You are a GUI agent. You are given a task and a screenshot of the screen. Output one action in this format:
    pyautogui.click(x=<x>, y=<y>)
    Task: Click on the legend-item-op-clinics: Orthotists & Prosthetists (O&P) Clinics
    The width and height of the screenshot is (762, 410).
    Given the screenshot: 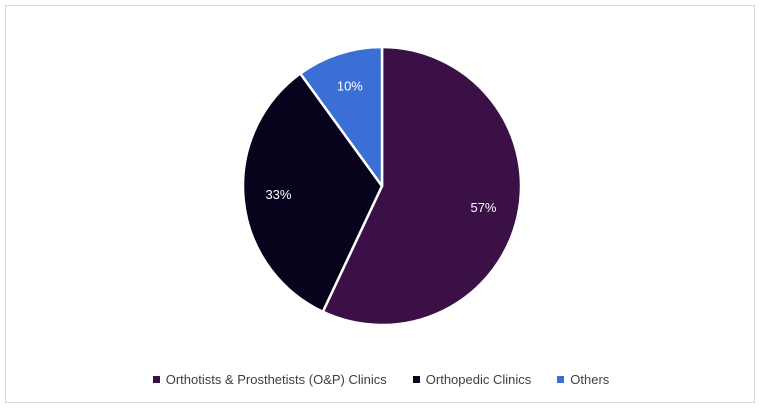 What is the action you would take?
    pyautogui.click(x=269, y=379)
    